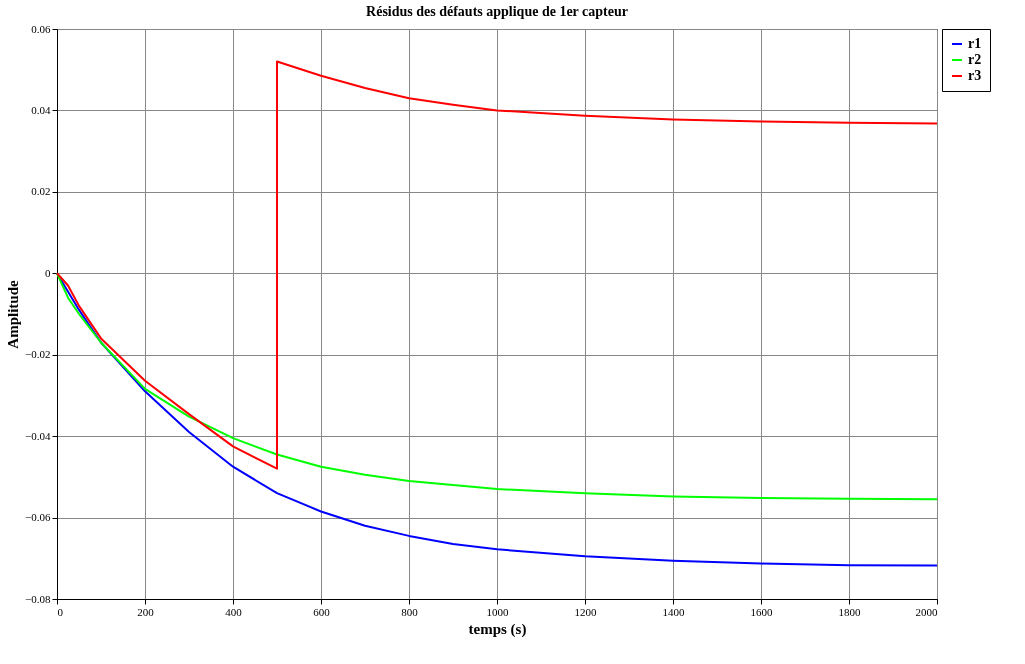  What do you see at coordinates (497, 11) in the screenshot?
I see `chart-title: Résidus des défauts applique de 1er capteur` at bounding box center [497, 11].